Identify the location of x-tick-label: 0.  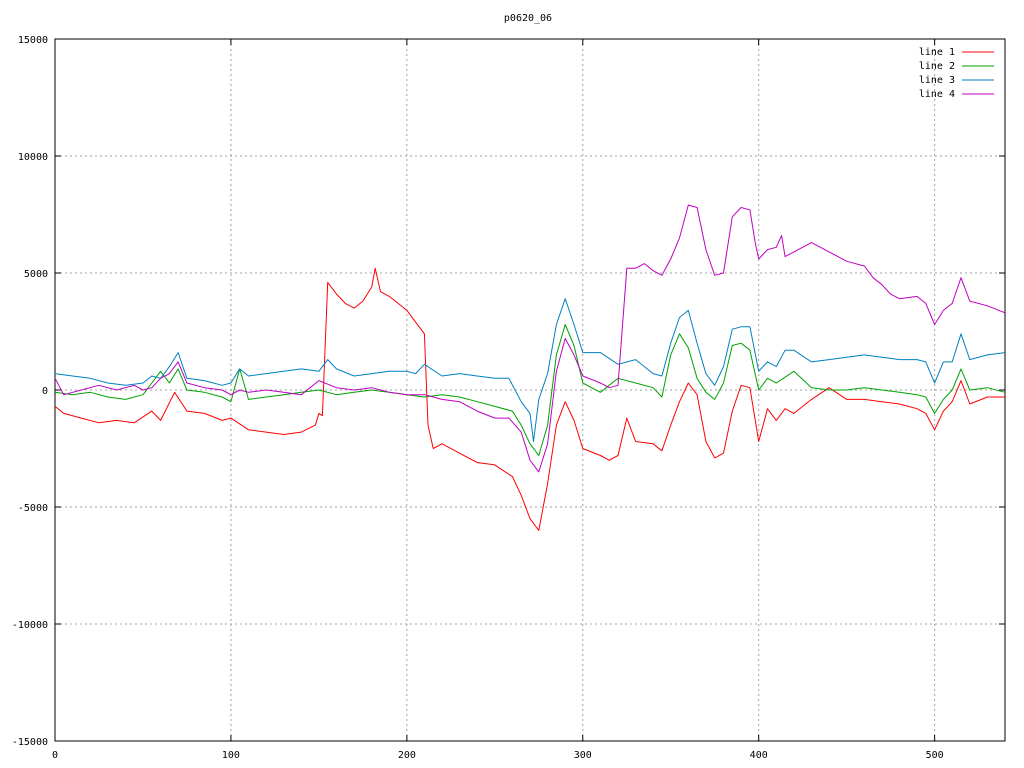
(55, 755).